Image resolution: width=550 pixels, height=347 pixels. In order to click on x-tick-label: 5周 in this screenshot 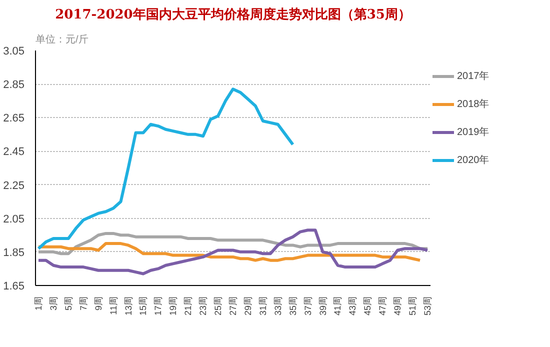, I will do `click(68, 303)`.